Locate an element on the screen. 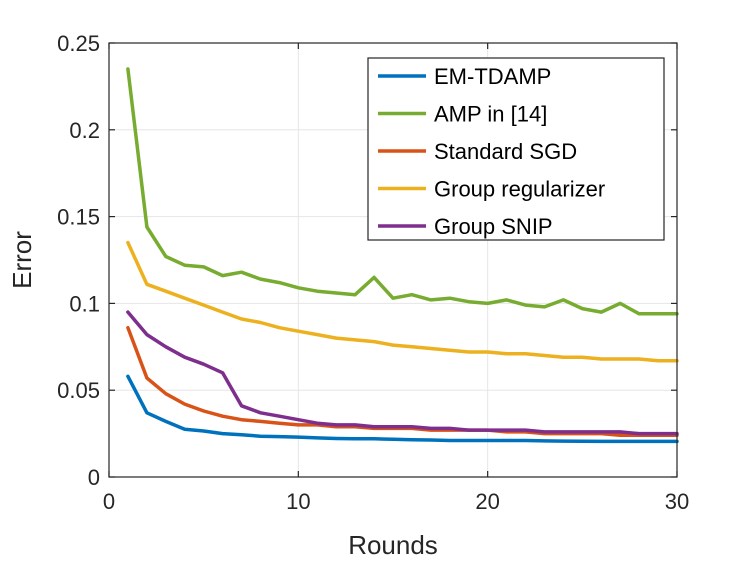 This screenshot has height=561, width=747. y-tick-label: 0.1 is located at coordinates (84, 303).